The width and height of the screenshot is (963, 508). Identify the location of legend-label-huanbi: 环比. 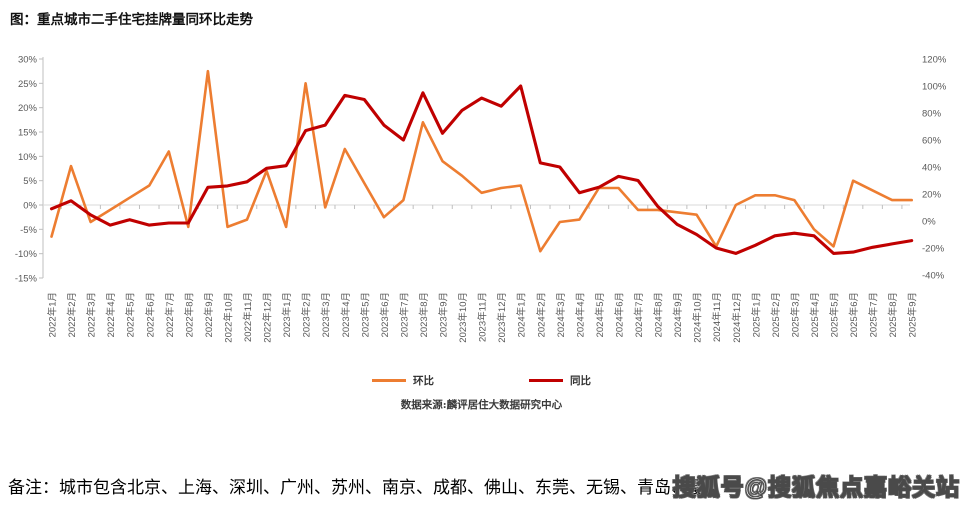
(423, 381).